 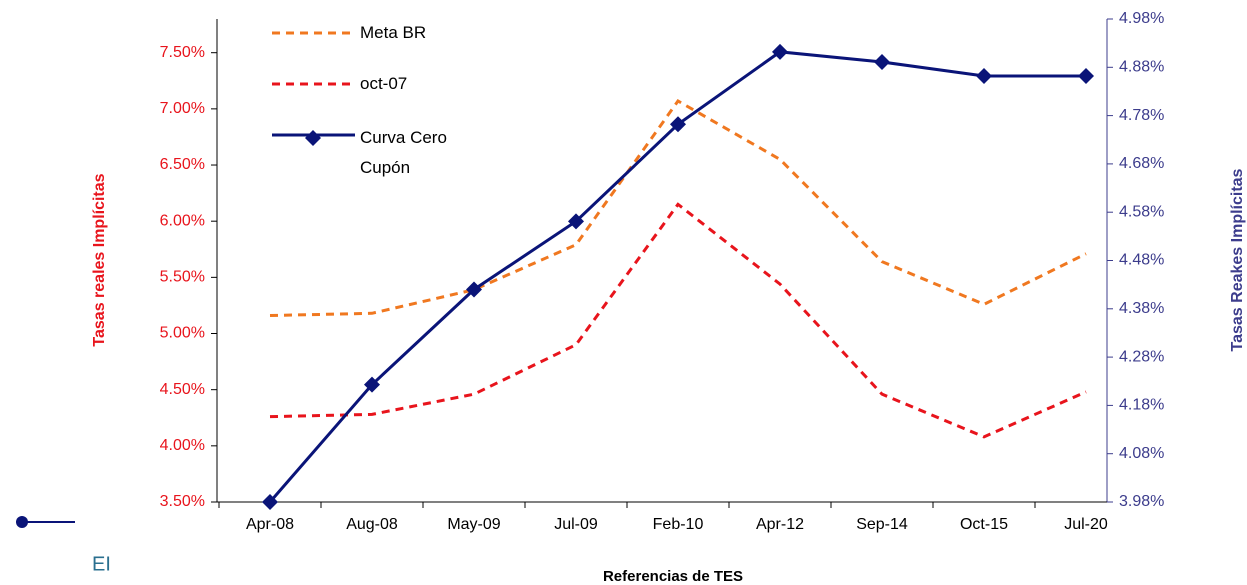 What do you see at coordinates (182, 389) in the screenshot?
I see `y-tick-label: 4.50%` at bounding box center [182, 389].